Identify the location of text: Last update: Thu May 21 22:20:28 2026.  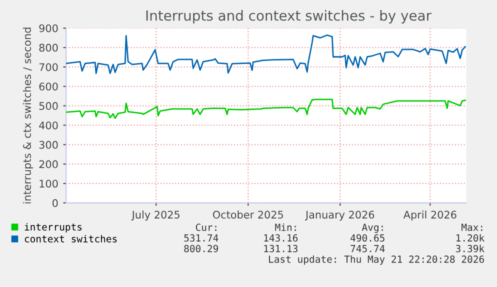
(376, 260).